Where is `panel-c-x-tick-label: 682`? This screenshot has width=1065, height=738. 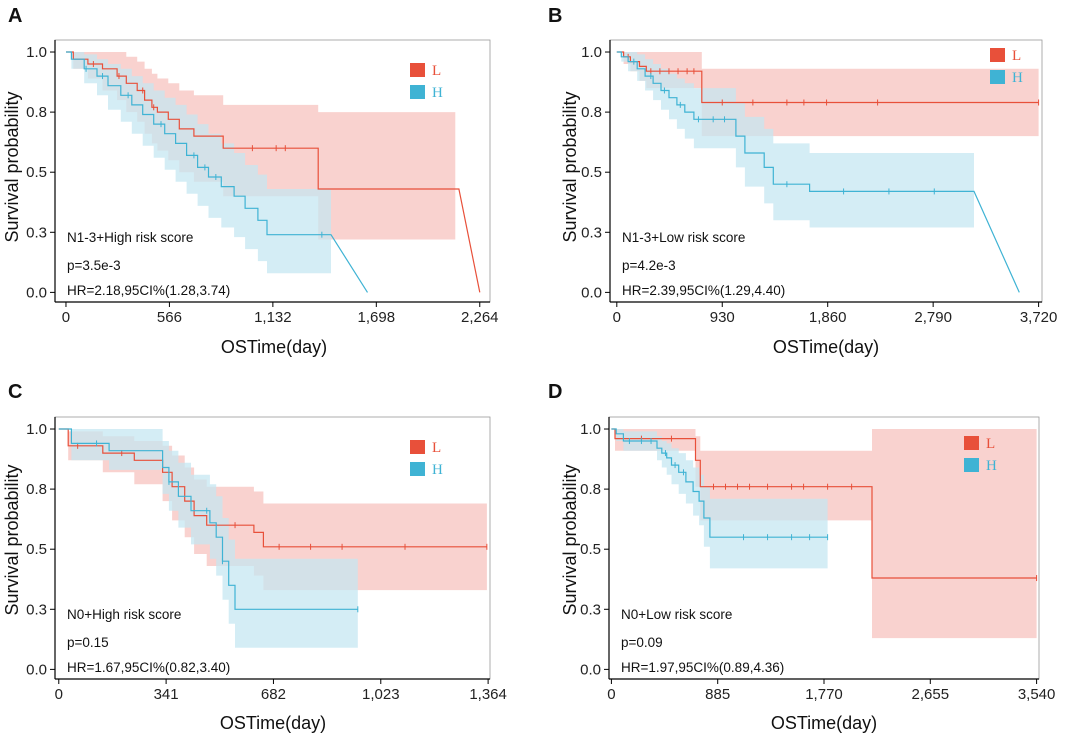 panel-c-x-tick-label: 682 is located at coordinates (273, 694).